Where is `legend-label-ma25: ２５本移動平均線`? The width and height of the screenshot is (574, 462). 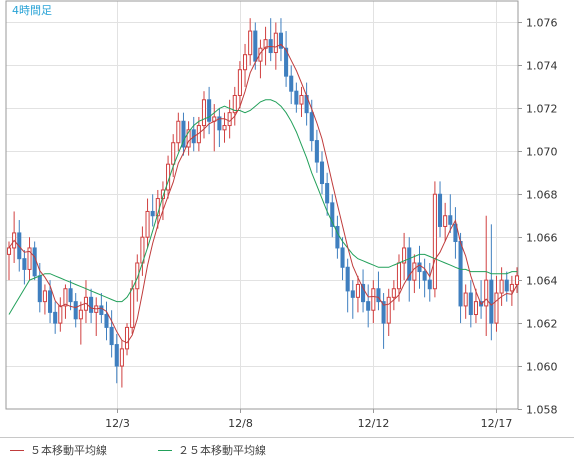 legend-label-ma25: ２５本移動平均線 is located at coordinates (222, 450).